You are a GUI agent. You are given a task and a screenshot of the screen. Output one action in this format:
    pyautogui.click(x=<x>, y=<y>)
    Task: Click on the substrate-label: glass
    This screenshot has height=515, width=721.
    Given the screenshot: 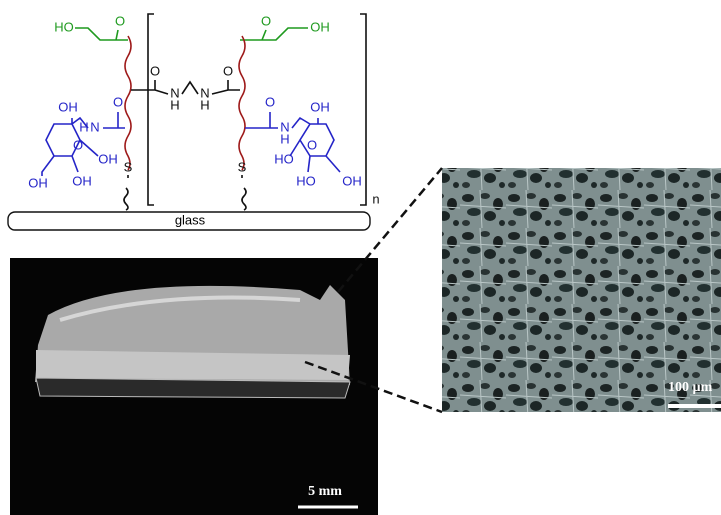 What is the action you would take?
    pyautogui.click(x=190, y=219)
    